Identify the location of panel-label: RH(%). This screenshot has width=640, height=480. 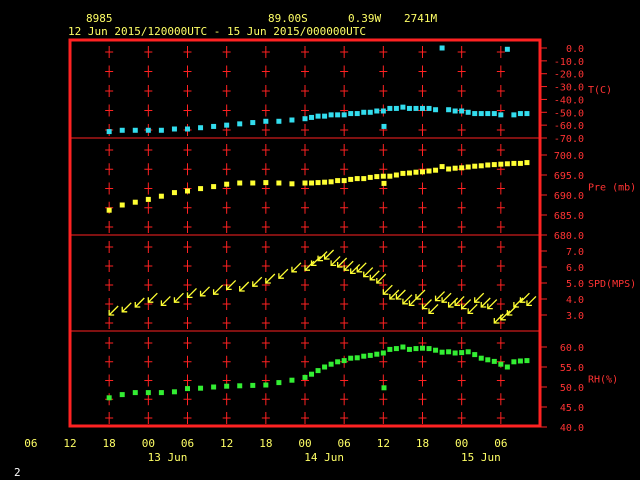
(603, 380).